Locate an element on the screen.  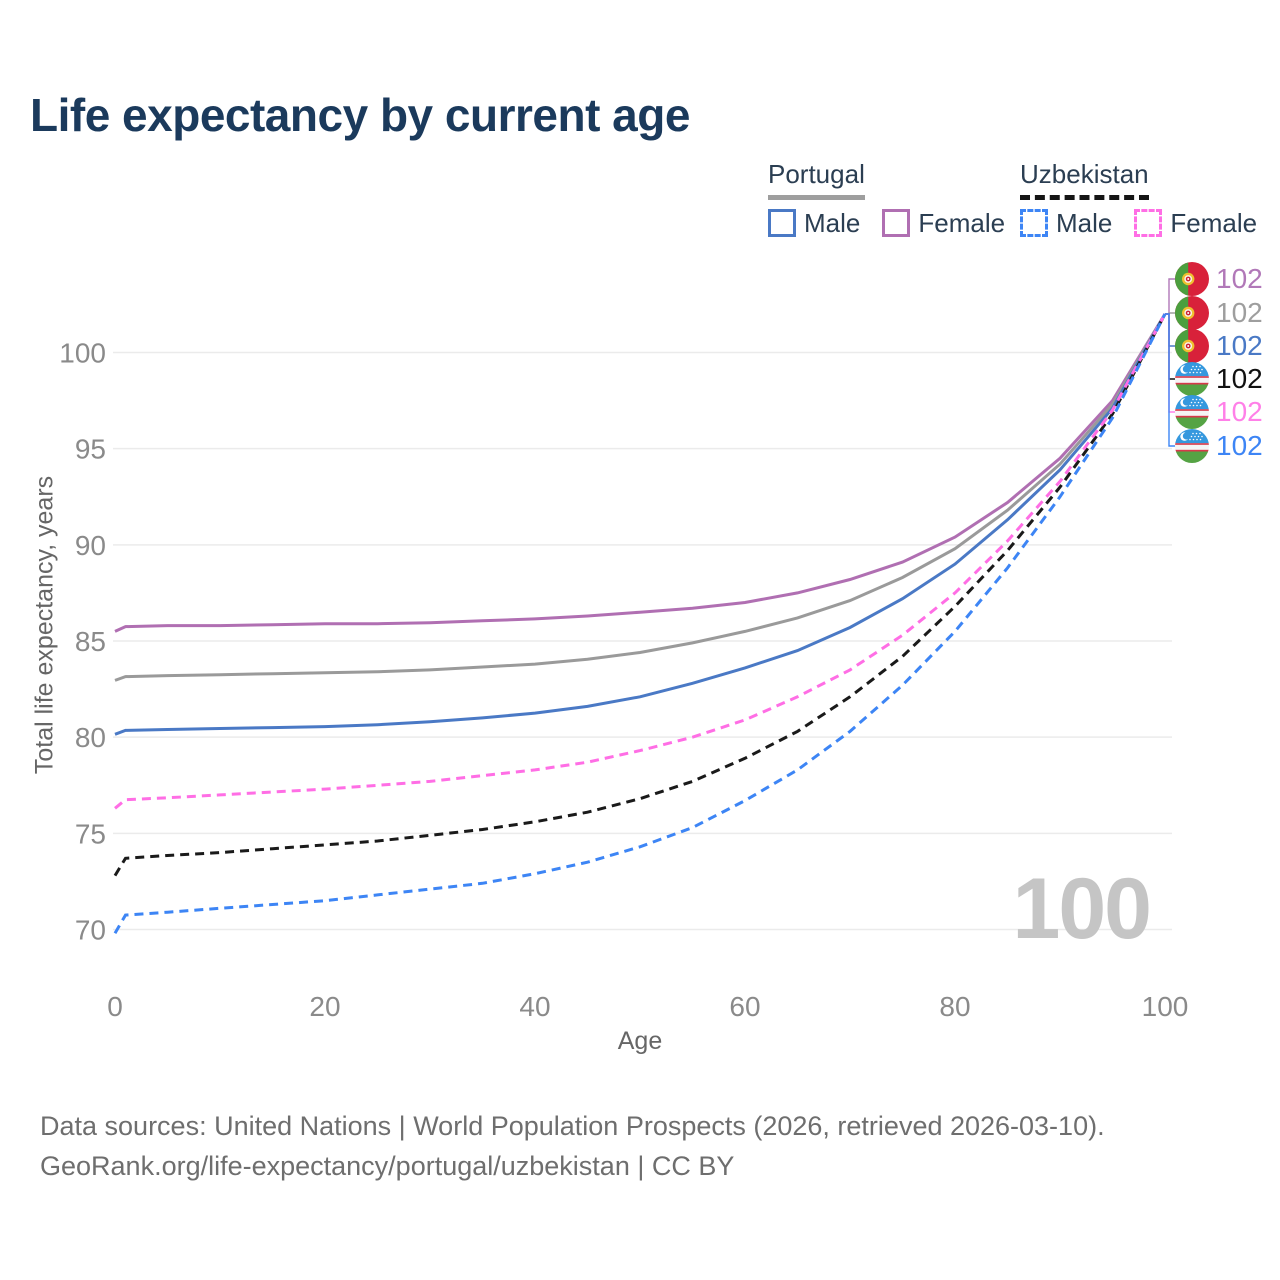
legend-item-uzbekistan-male: Male is located at coordinates (1066, 222).